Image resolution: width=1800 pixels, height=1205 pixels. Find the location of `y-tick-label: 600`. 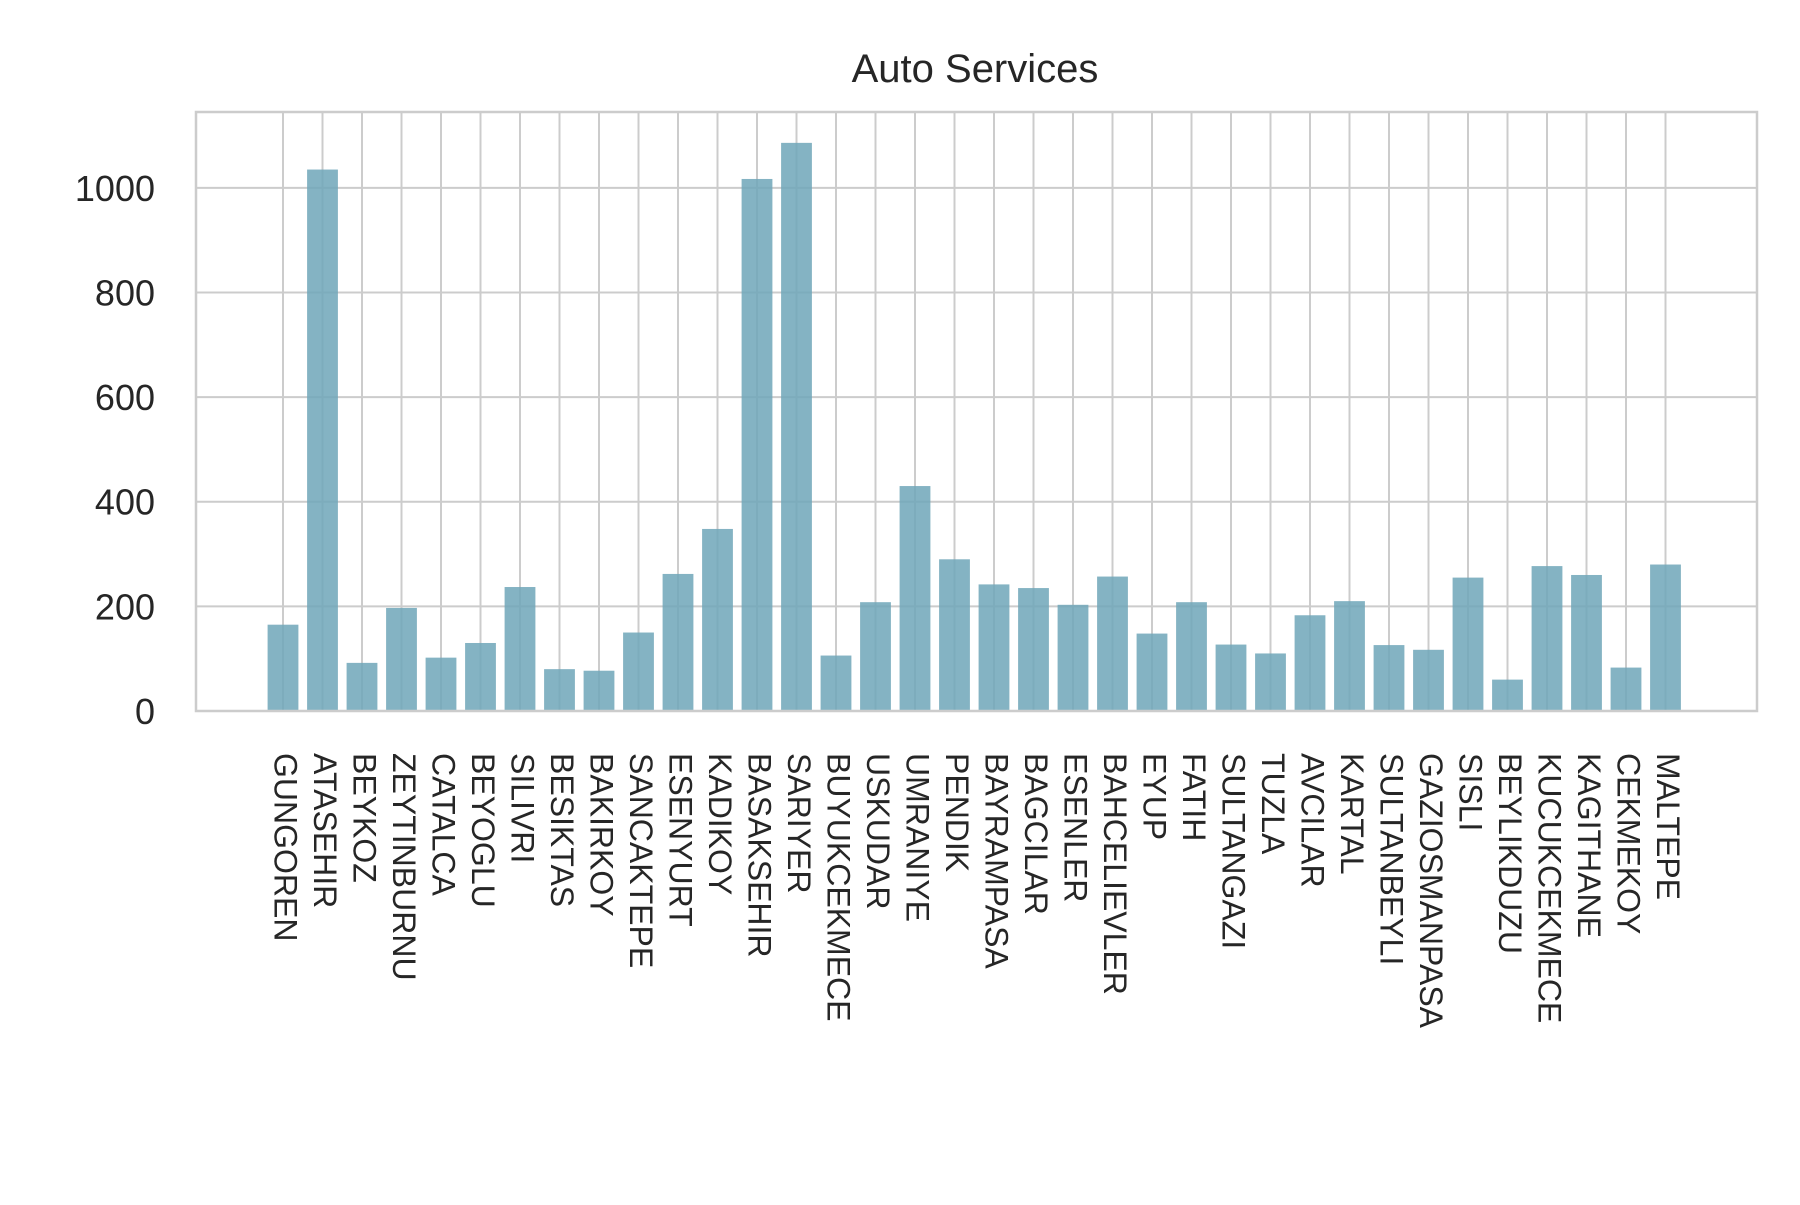

y-tick-label: 600 is located at coordinates (125, 397).